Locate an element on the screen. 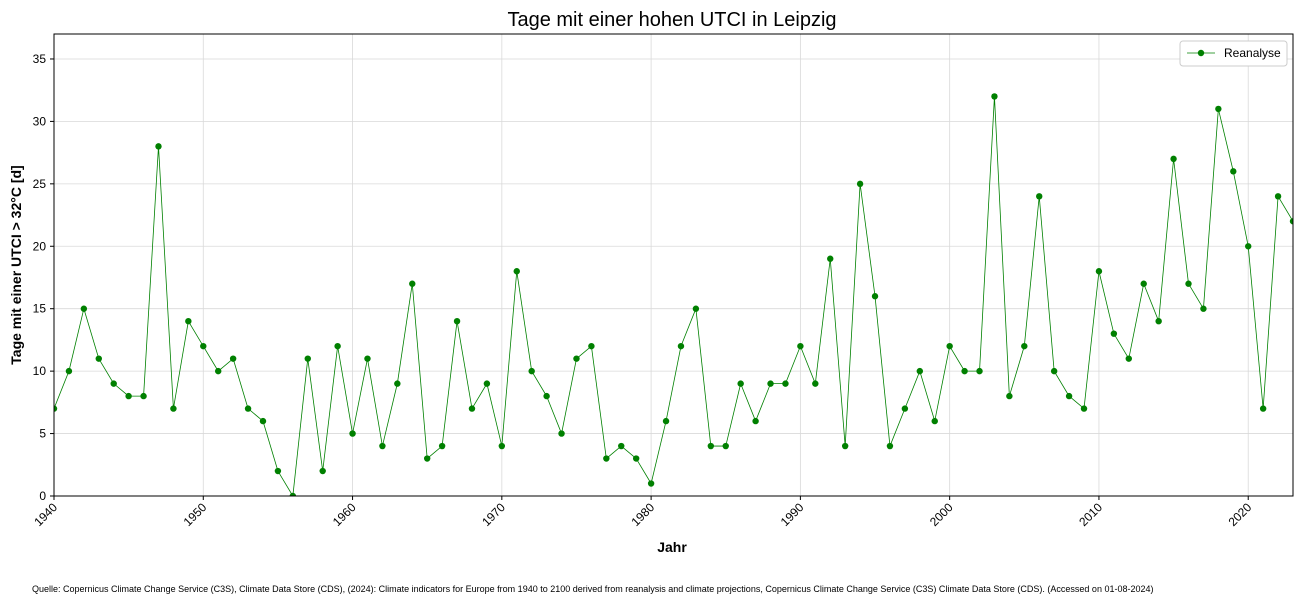  y-tick-label: 30 is located at coordinates (40, 121).